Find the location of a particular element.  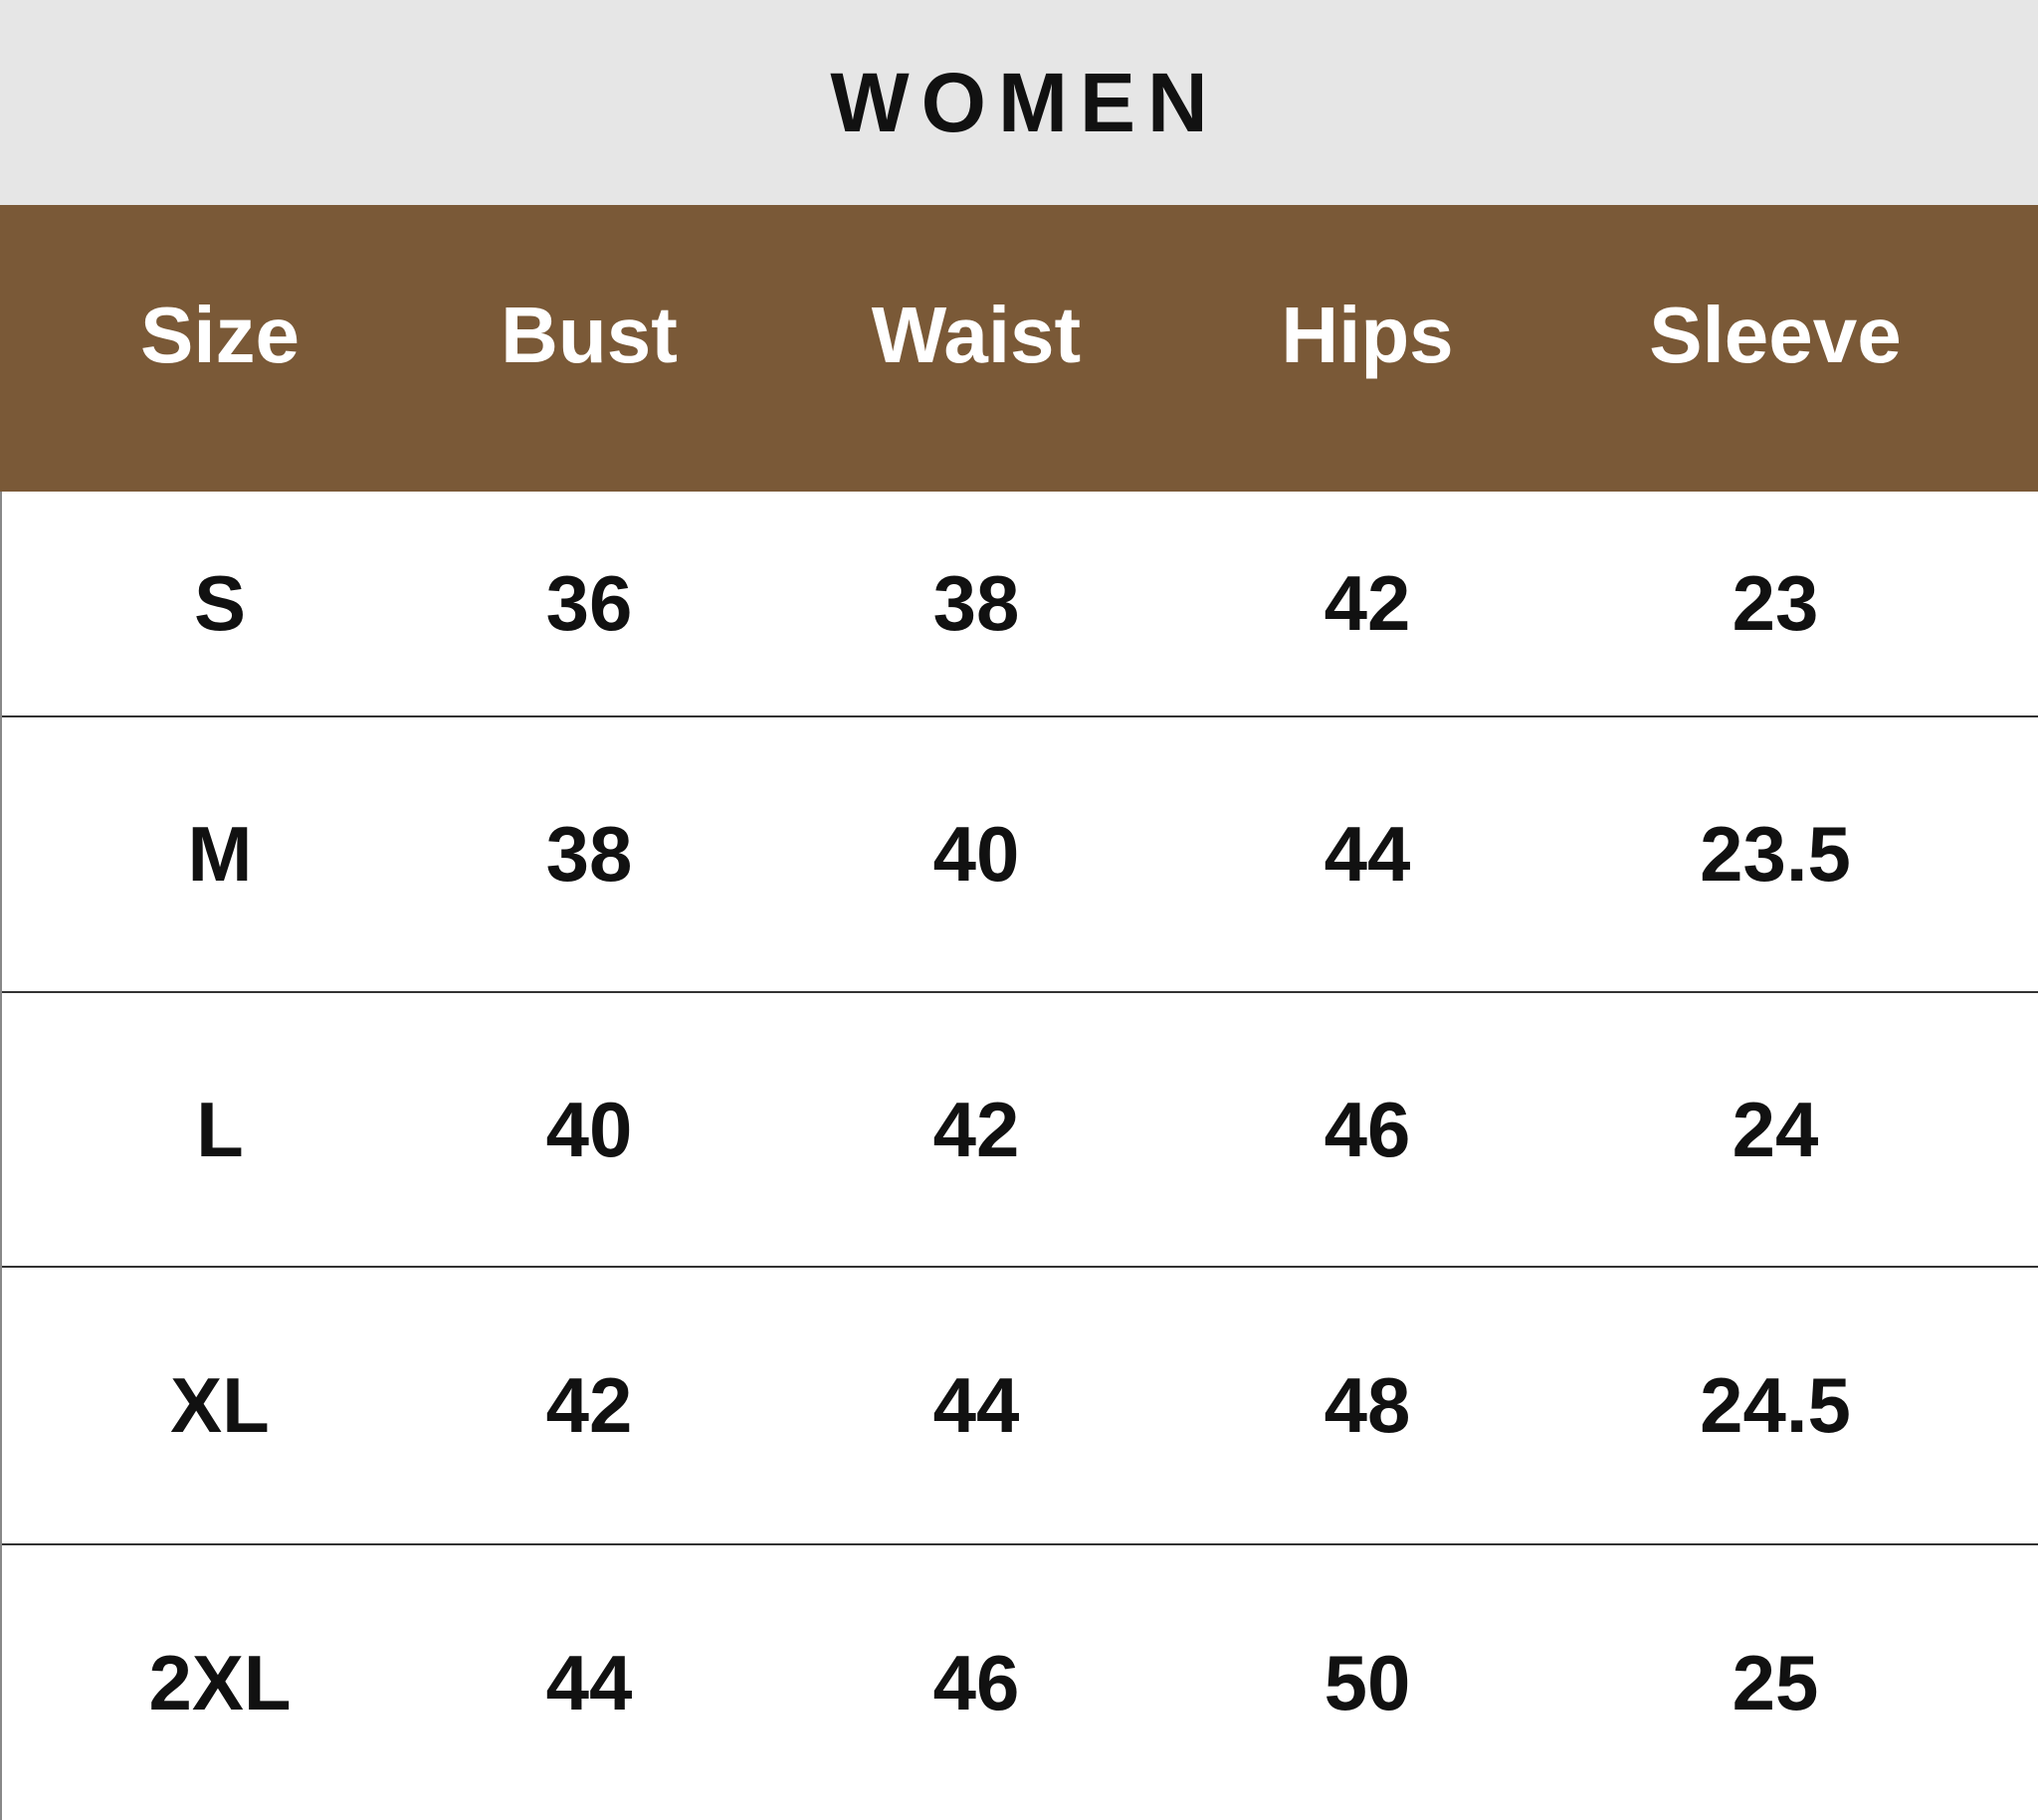

column-header-size: Size is located at coordinates (220, 335).